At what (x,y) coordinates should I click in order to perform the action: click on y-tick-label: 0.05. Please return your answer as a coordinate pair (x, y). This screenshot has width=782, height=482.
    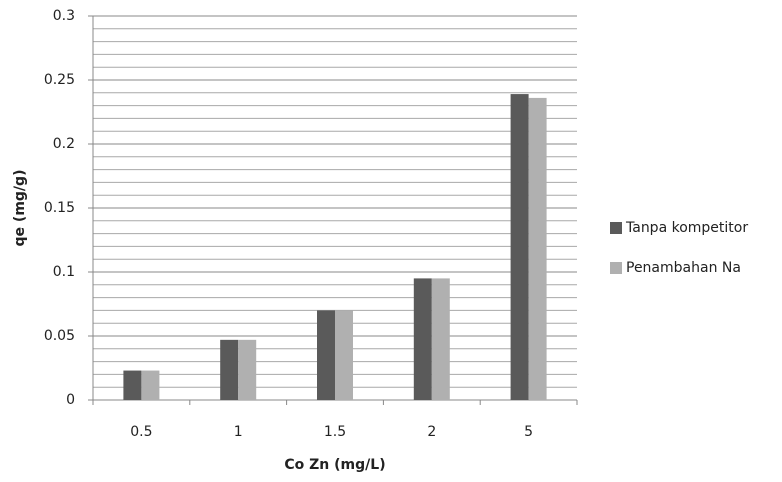
    Looking at the image, I should click on (59, 336).